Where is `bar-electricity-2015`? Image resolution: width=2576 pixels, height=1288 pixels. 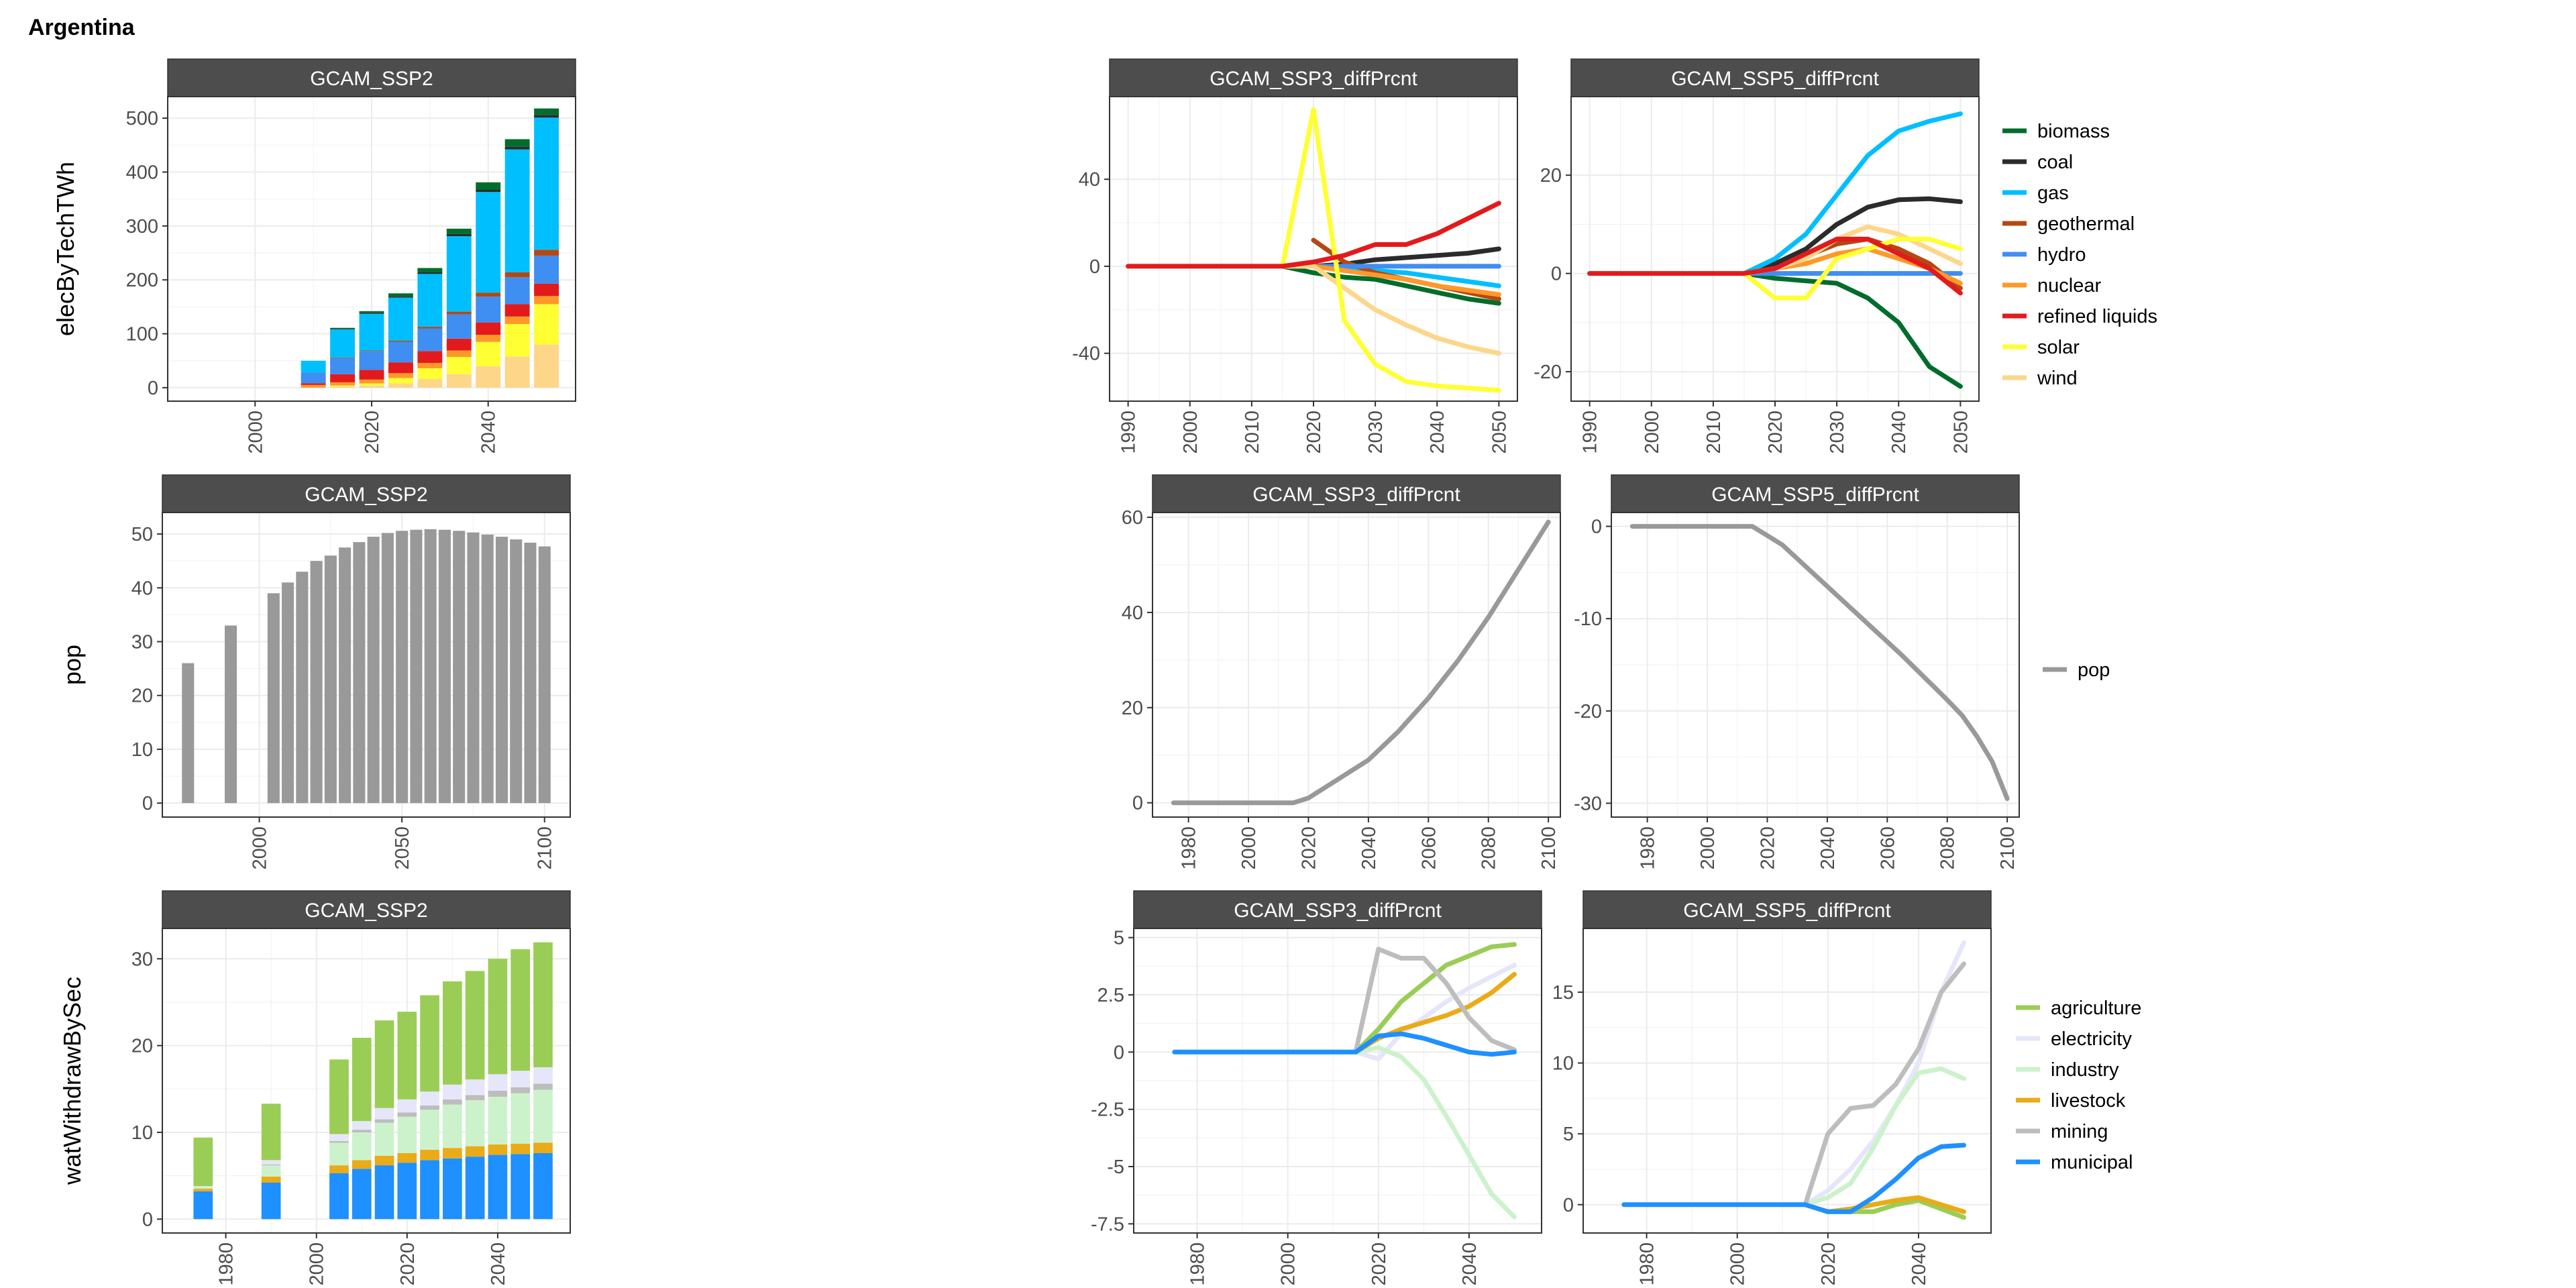 bar-electricity-2015 is located at coordinates (384, 1114).